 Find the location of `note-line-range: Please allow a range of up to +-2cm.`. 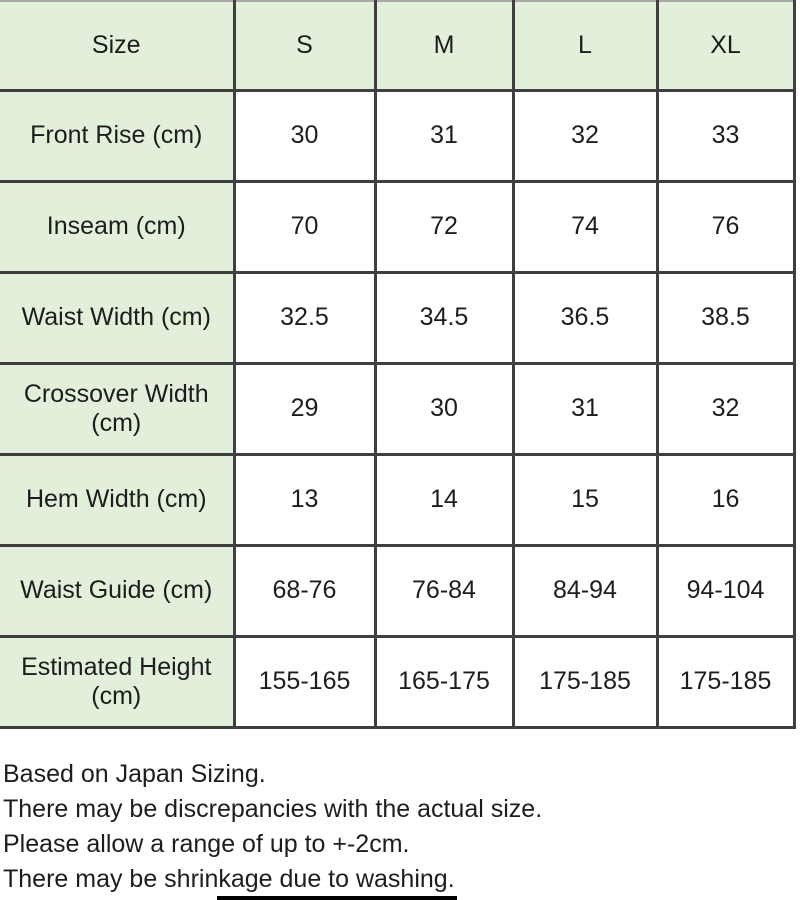

note-line-range: Please allow a range of up to +-2cm. is located at coordinates (206, 843).